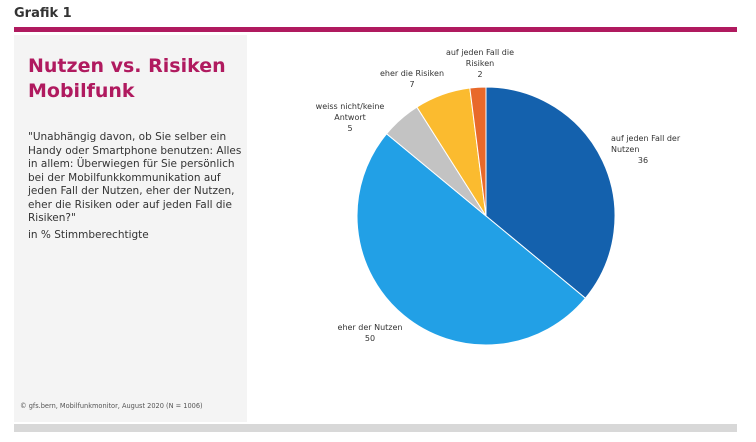 This screenshot has width=756, height=442. I want to click on slice-label-2: eher der Nutzen 50, so click(370, 333).